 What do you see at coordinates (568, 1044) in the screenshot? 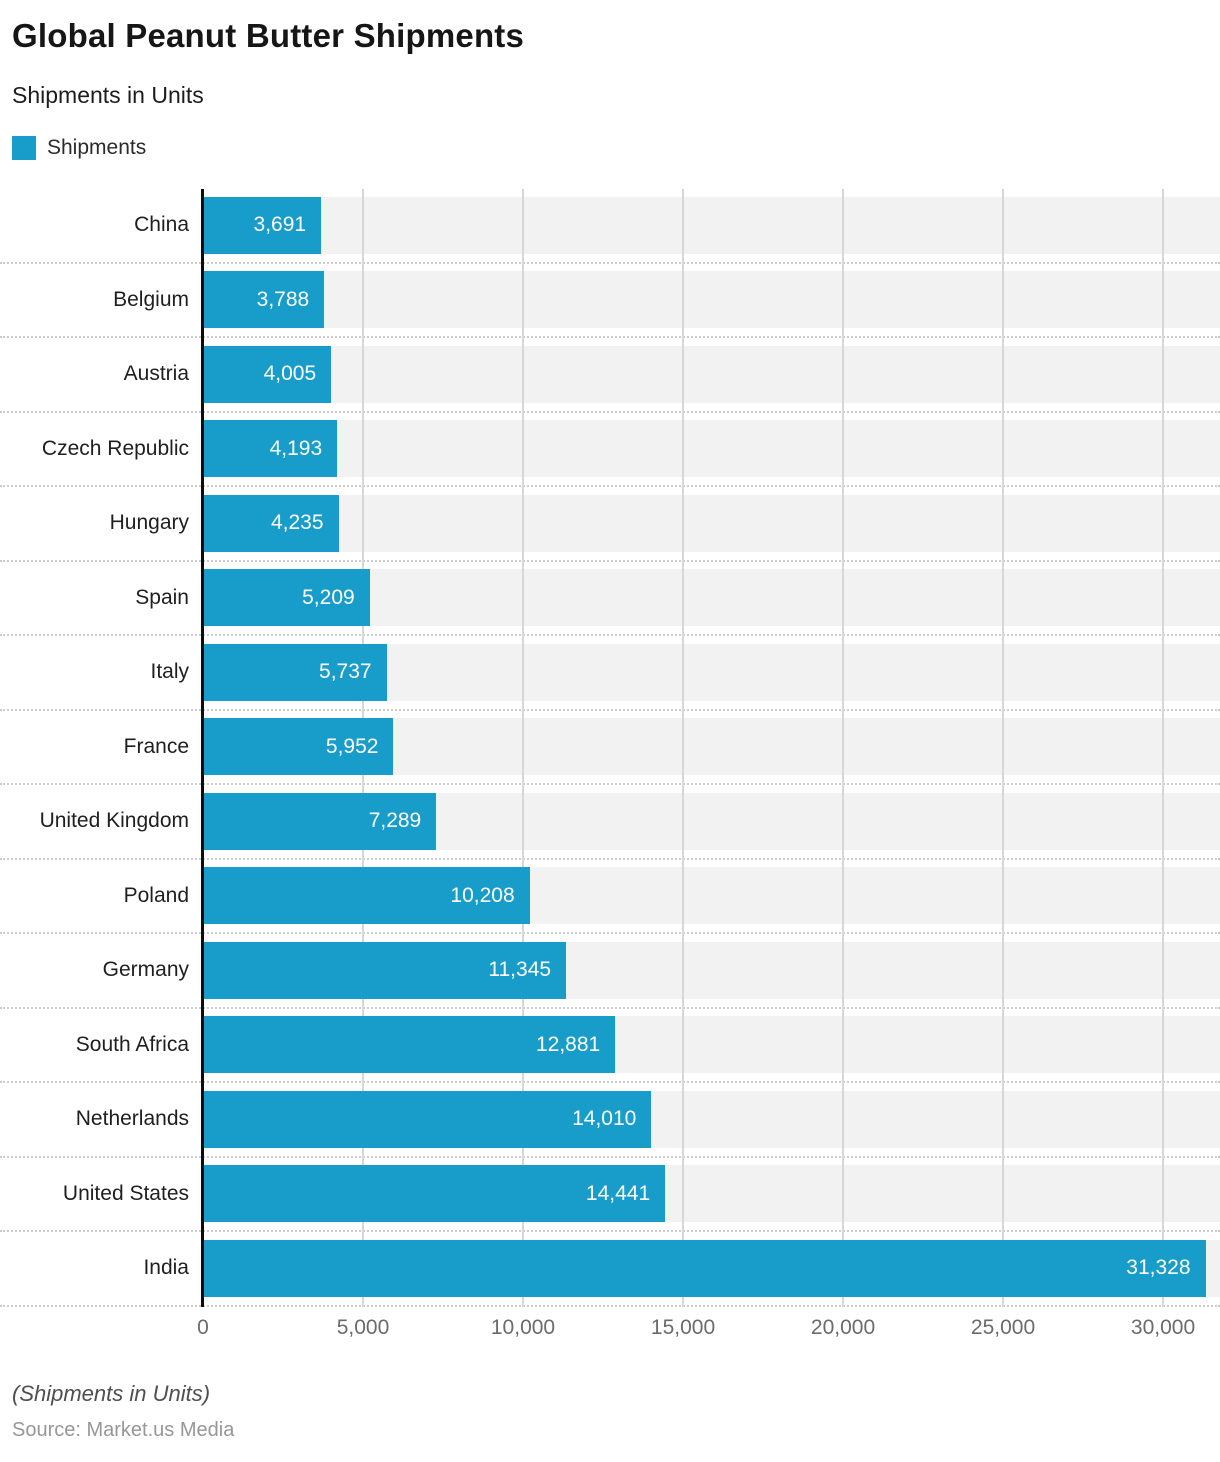
I see `bar-value-label: 12,881` at bounding box center [568, 1044].